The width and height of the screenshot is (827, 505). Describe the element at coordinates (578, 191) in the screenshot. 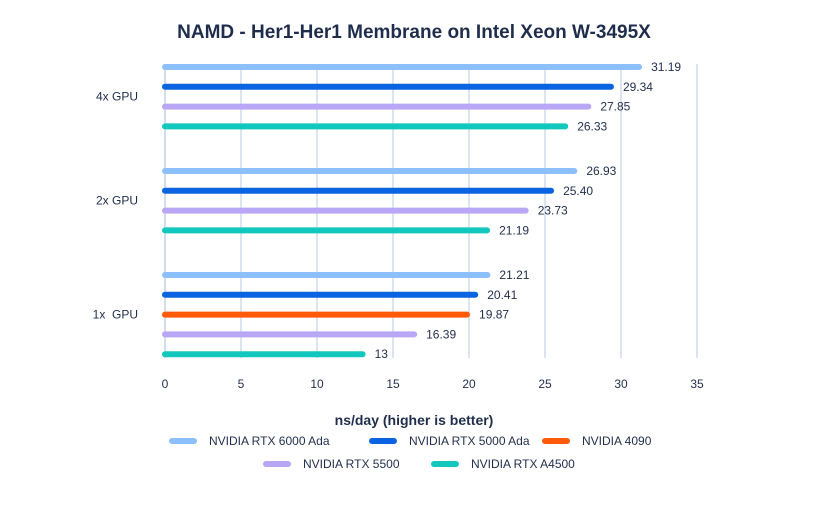

I see `data-label: 25.40` at that location.